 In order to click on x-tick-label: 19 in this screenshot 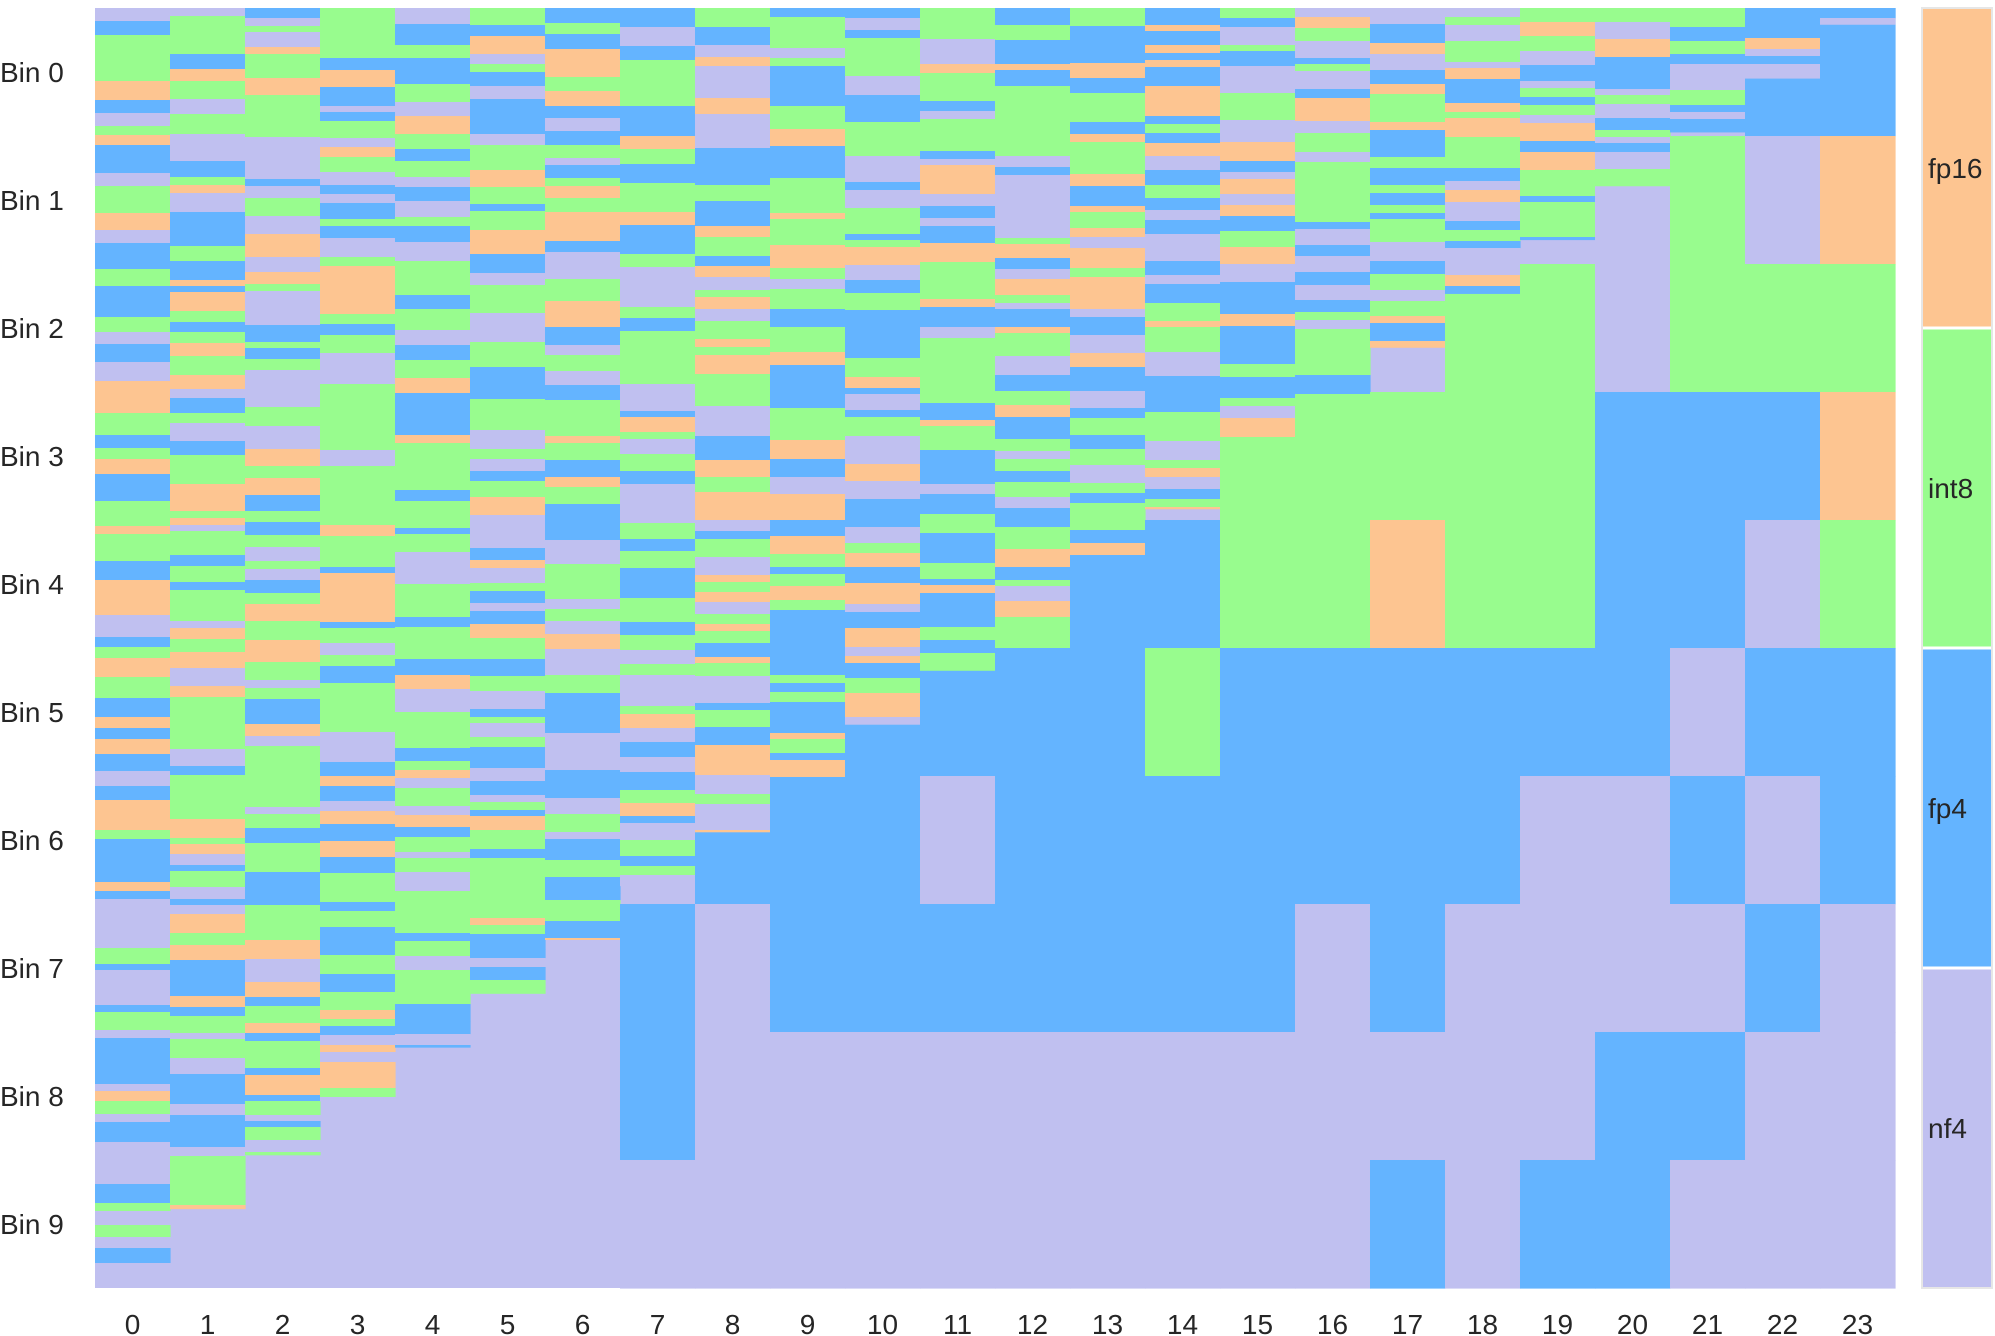, I will do `click(1557, 1322)`.